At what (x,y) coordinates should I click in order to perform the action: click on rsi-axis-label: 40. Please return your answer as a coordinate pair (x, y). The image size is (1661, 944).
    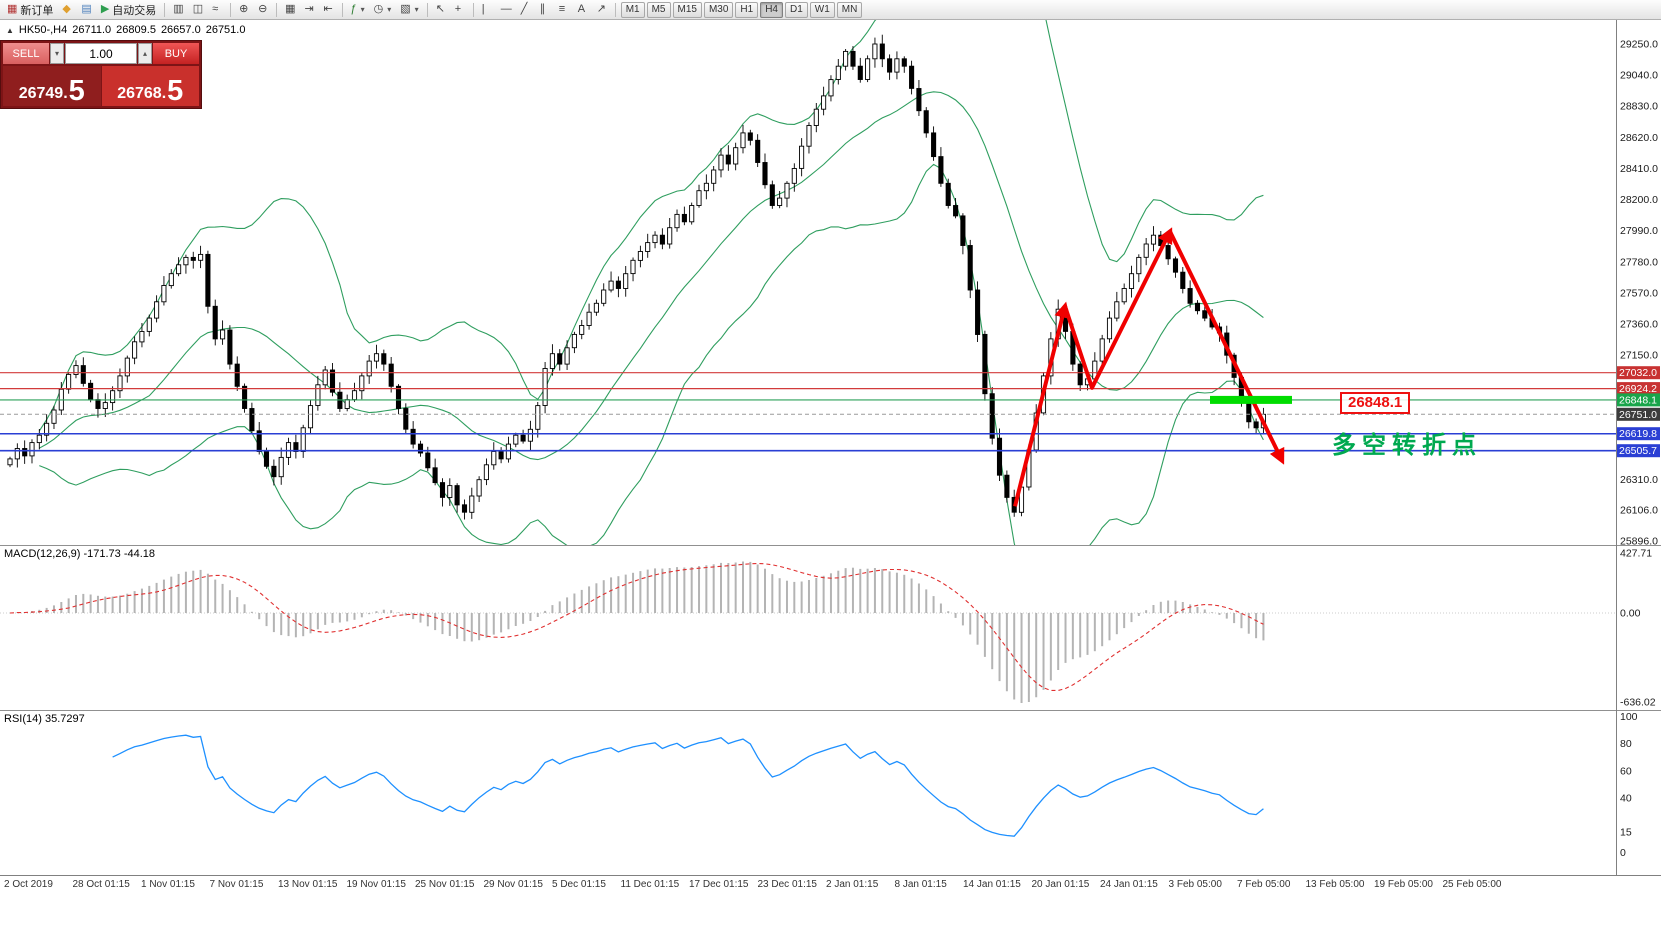
    Looking at the image, I should click on (1626, 799).